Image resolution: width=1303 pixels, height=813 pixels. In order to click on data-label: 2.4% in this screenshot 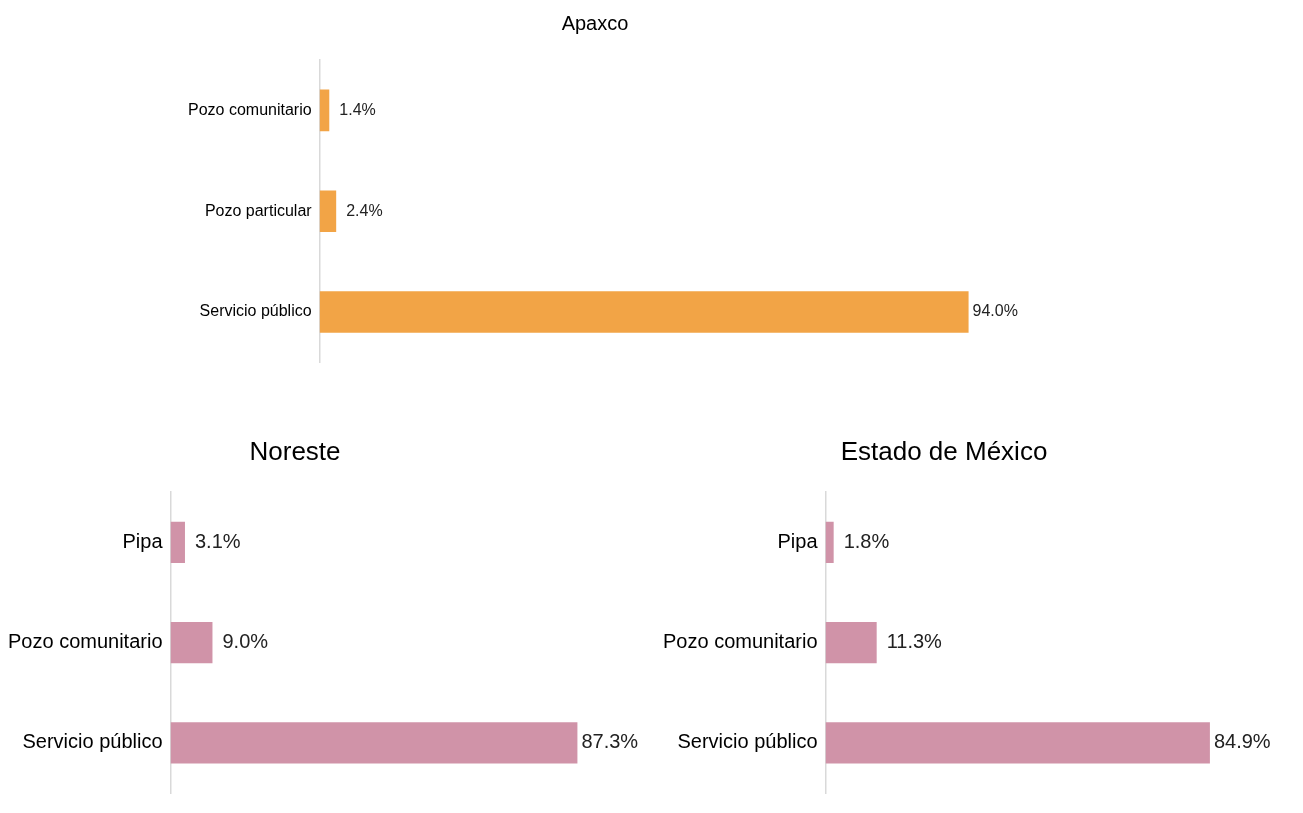, I will do `click(364, 210)`.